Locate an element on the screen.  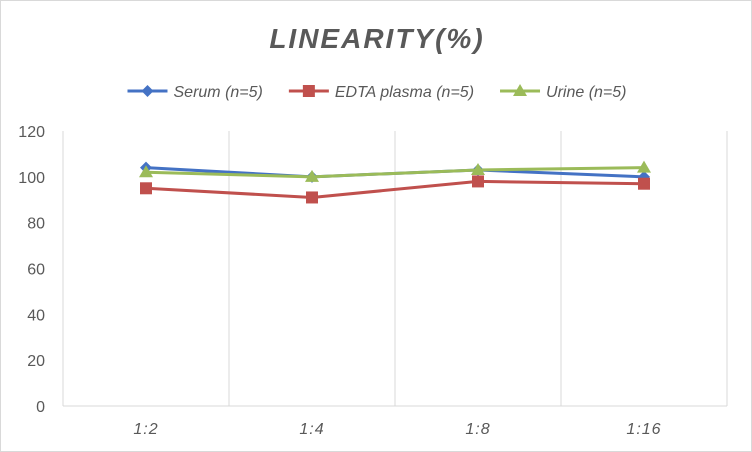
legend-label: Urine (n=5) is located at coordinates (586, 92).